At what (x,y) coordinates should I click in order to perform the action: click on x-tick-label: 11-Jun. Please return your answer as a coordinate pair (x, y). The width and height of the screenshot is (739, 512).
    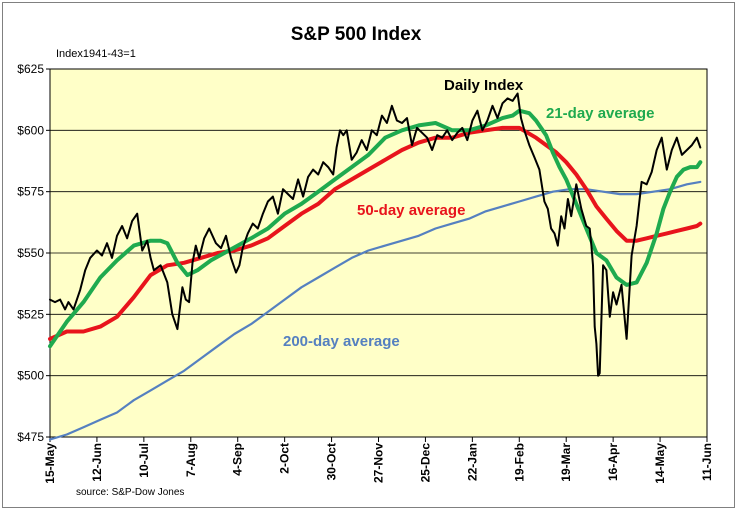
    Looking at the image, I should click on (707, 462).